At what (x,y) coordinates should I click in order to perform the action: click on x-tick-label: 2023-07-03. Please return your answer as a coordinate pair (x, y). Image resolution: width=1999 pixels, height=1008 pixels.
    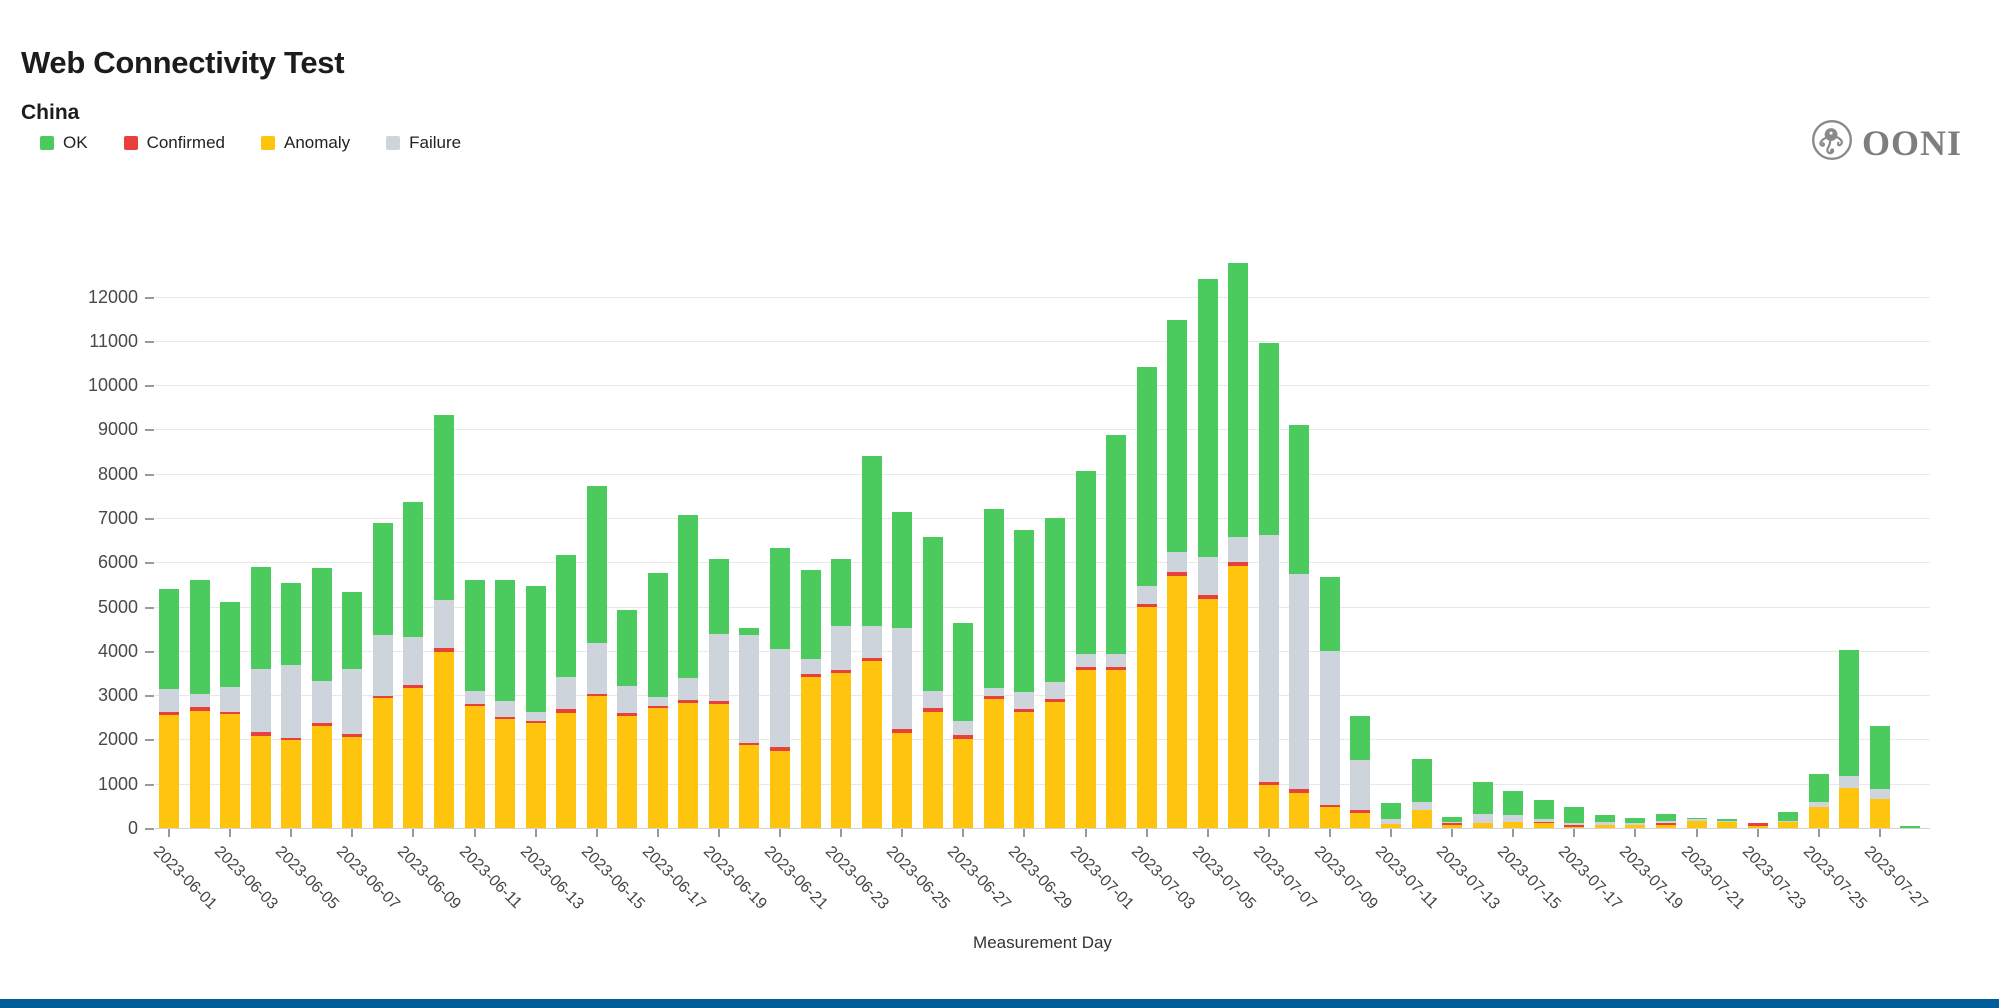
    Looking at the image, I should click on (1162, 878).